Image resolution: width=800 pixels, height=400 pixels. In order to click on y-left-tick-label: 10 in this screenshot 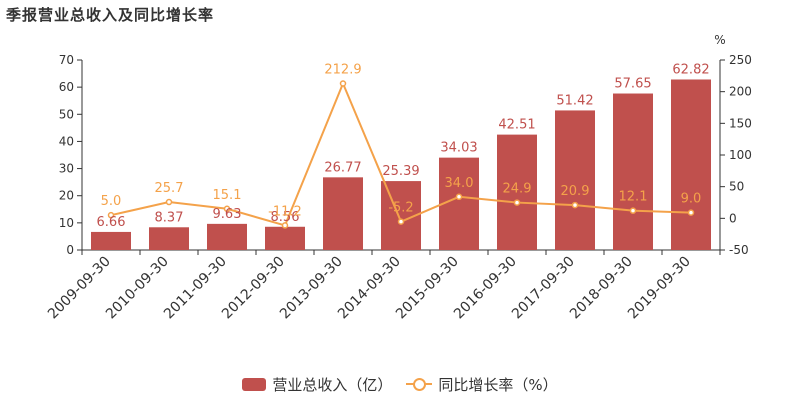, I will do `click(66, 223)`.